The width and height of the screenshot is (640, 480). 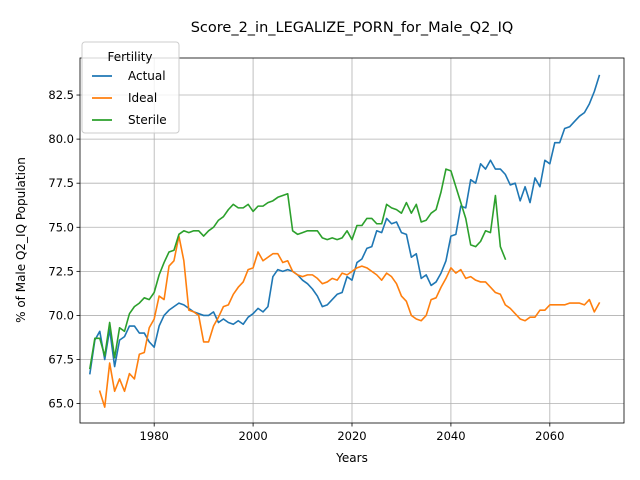 What do you see at coordinates (351, 436) in the screenshot?
I see `x-tick-label: 2020` at bounding box center [351, 436].